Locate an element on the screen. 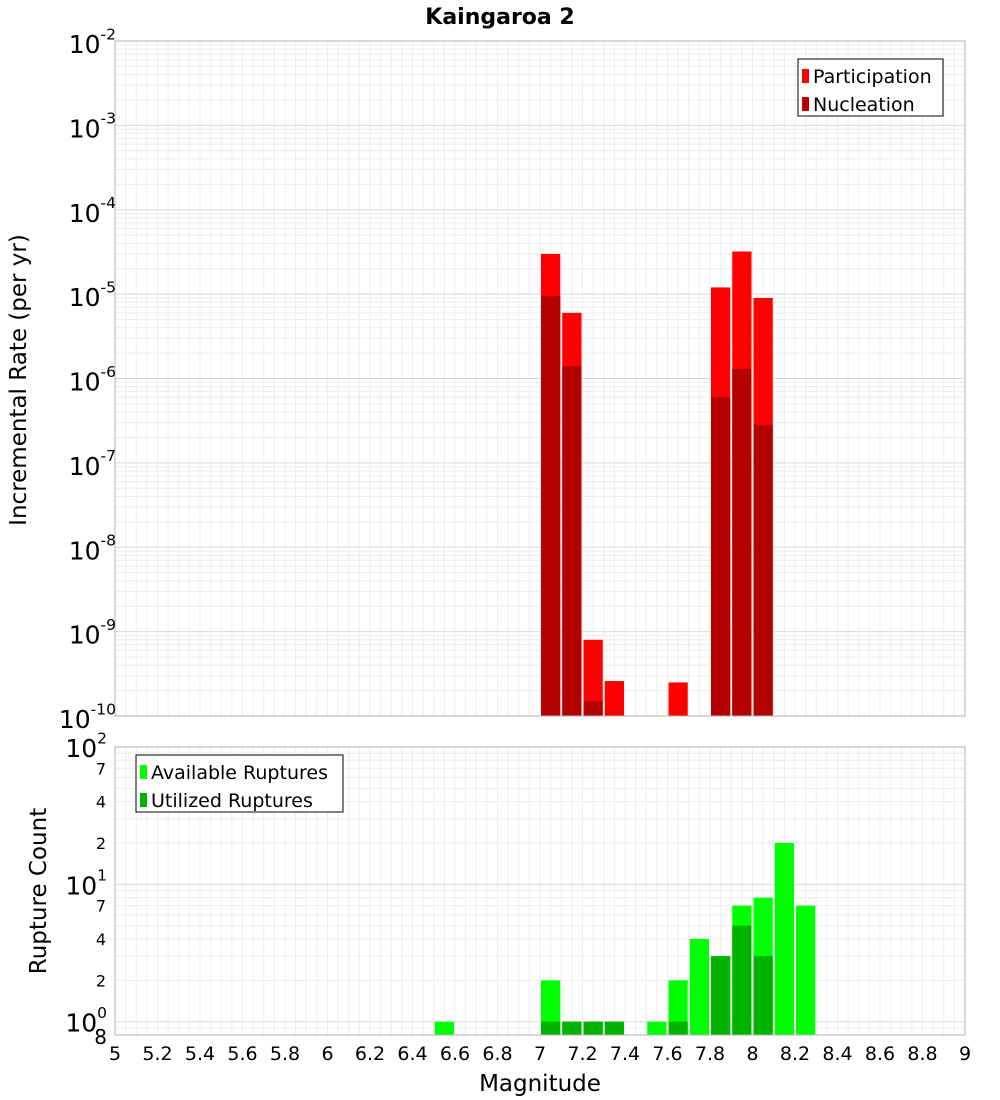 Image resolution: width=1000 pixels, height=1100 pixels. x-tick-label: 6.2 is located at coordinates (370, 1054).